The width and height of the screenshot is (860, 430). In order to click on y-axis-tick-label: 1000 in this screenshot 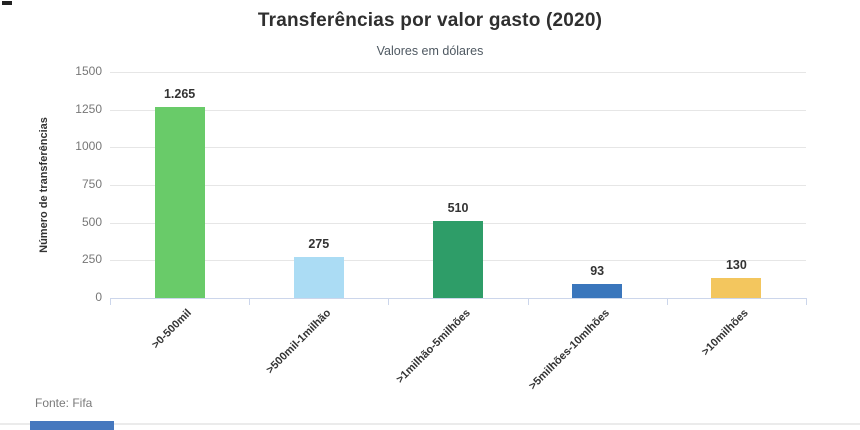, I will do `click(88, 146)`.